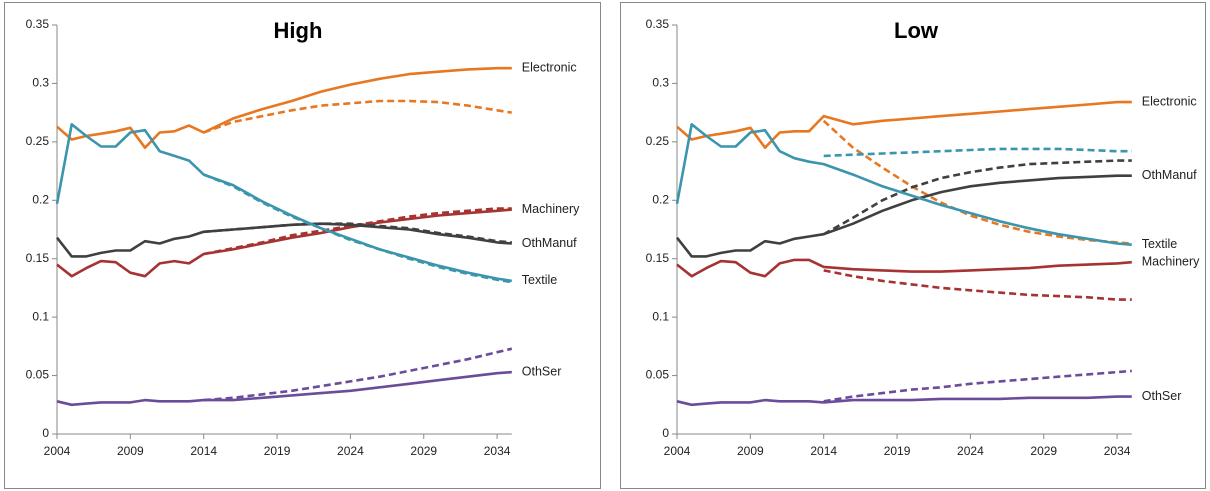 The height and width of the screenshot is (491, 1210). I want to click on chart-title: Low, so click(916, 30).